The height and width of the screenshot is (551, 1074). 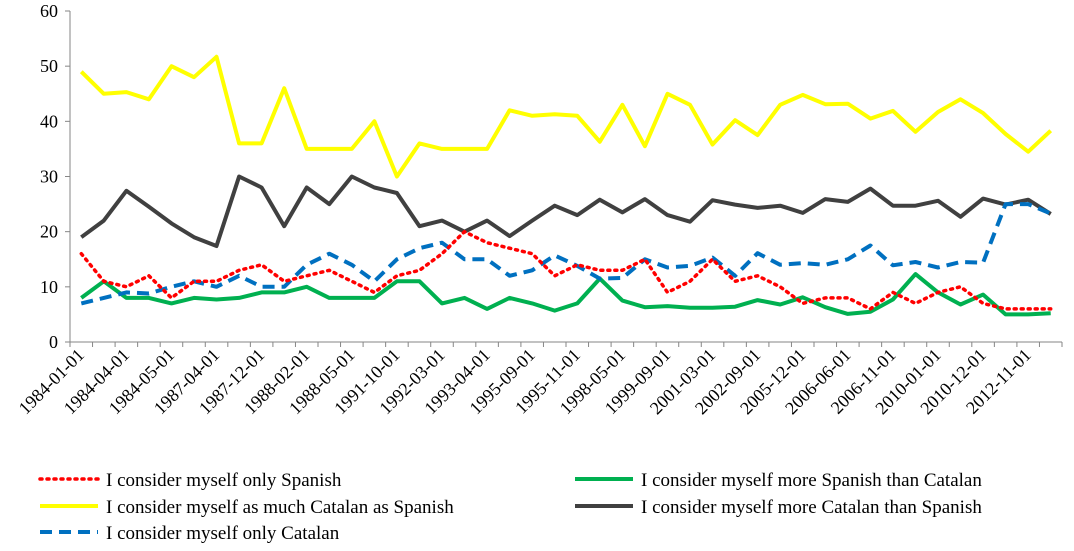 What do you see at coordinates (49, 287) in the screenshot?
I see `y-tick-label: 10` at bounding box center [49, 287].